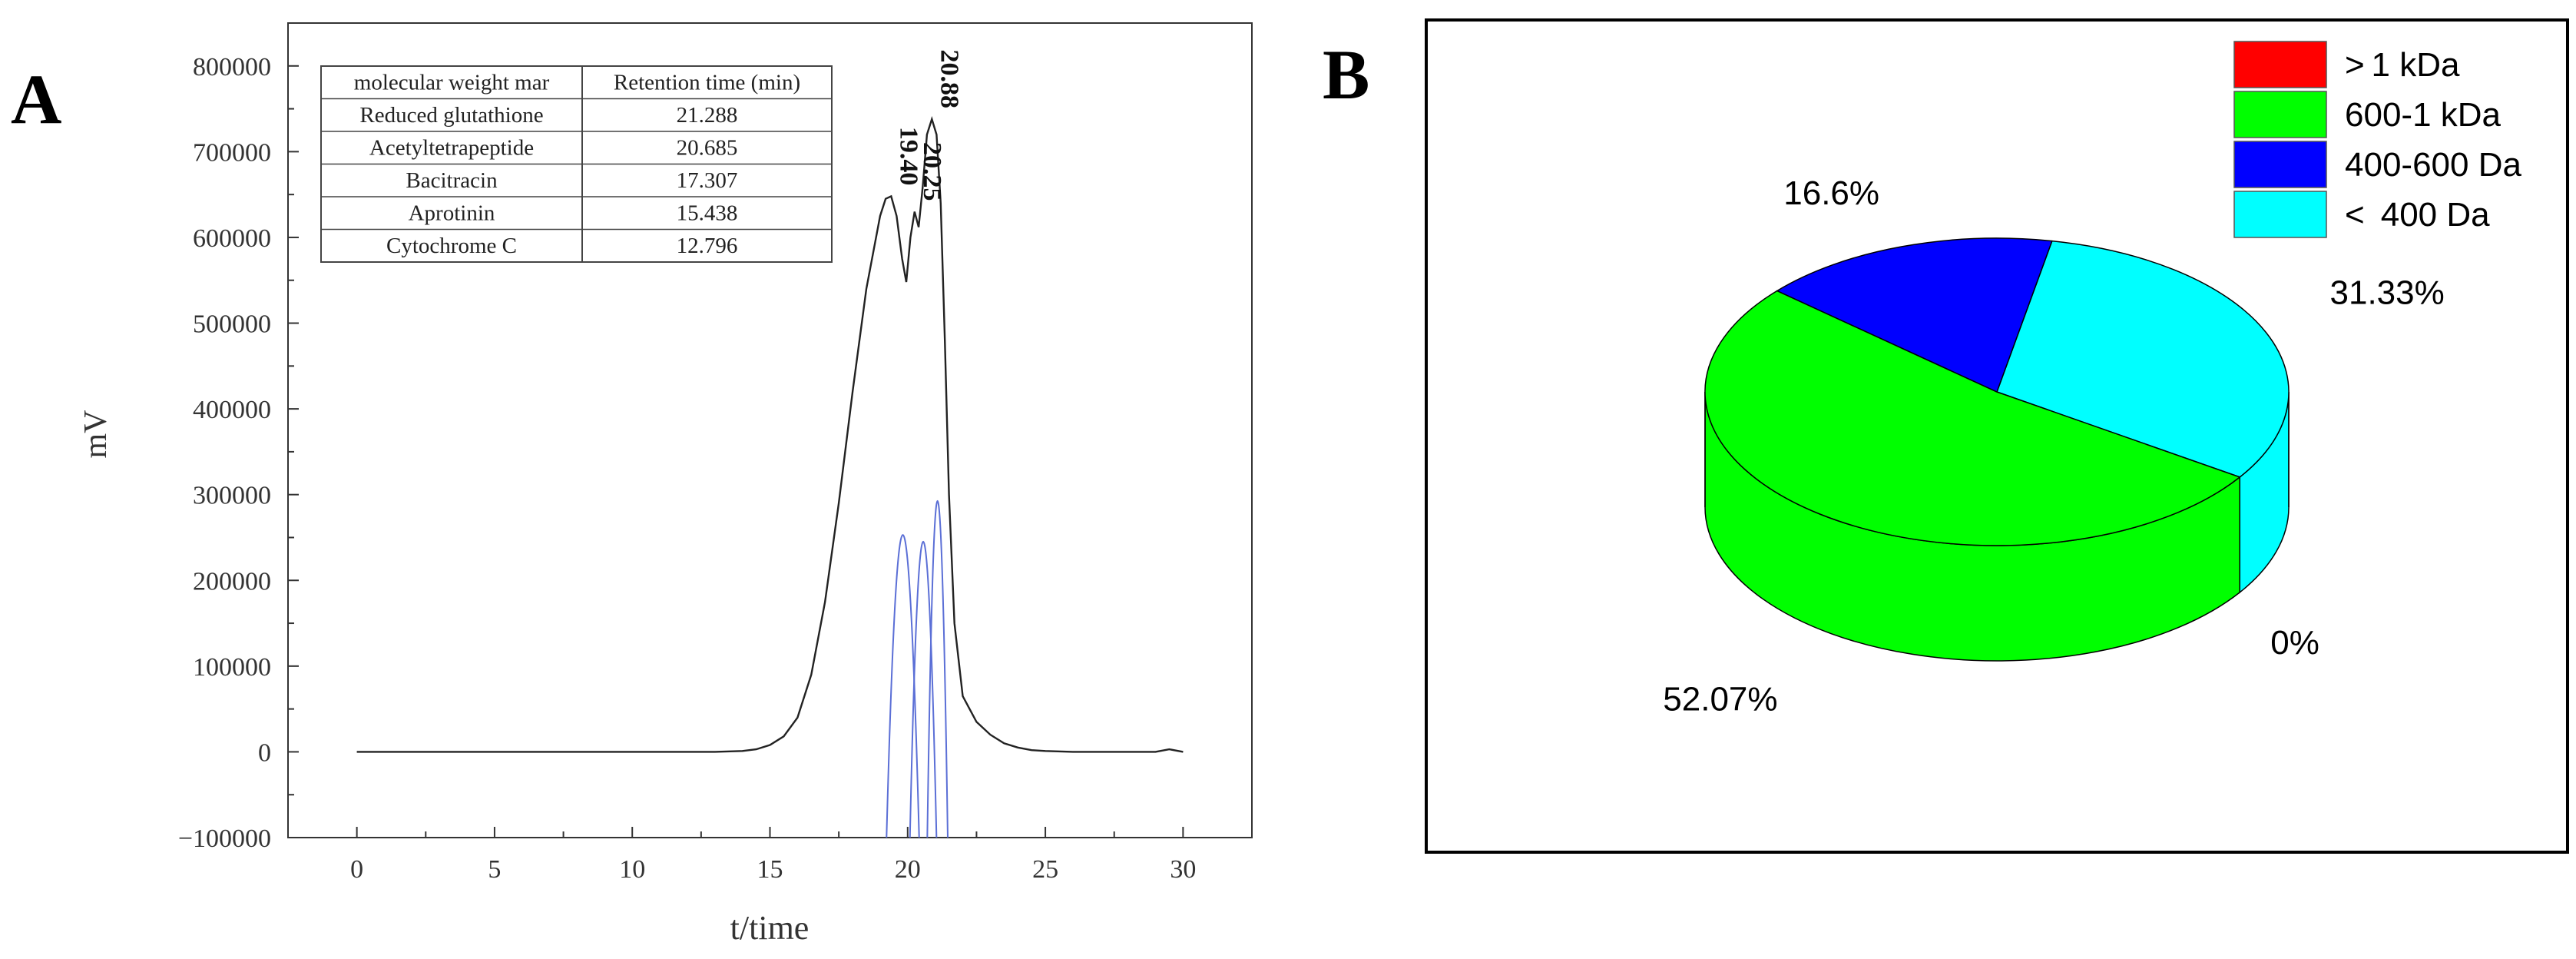 Image resolution: width=2576 pixels, height=959 pixels. I want to click on pie-value-label: 0%, so click(2295, 643).